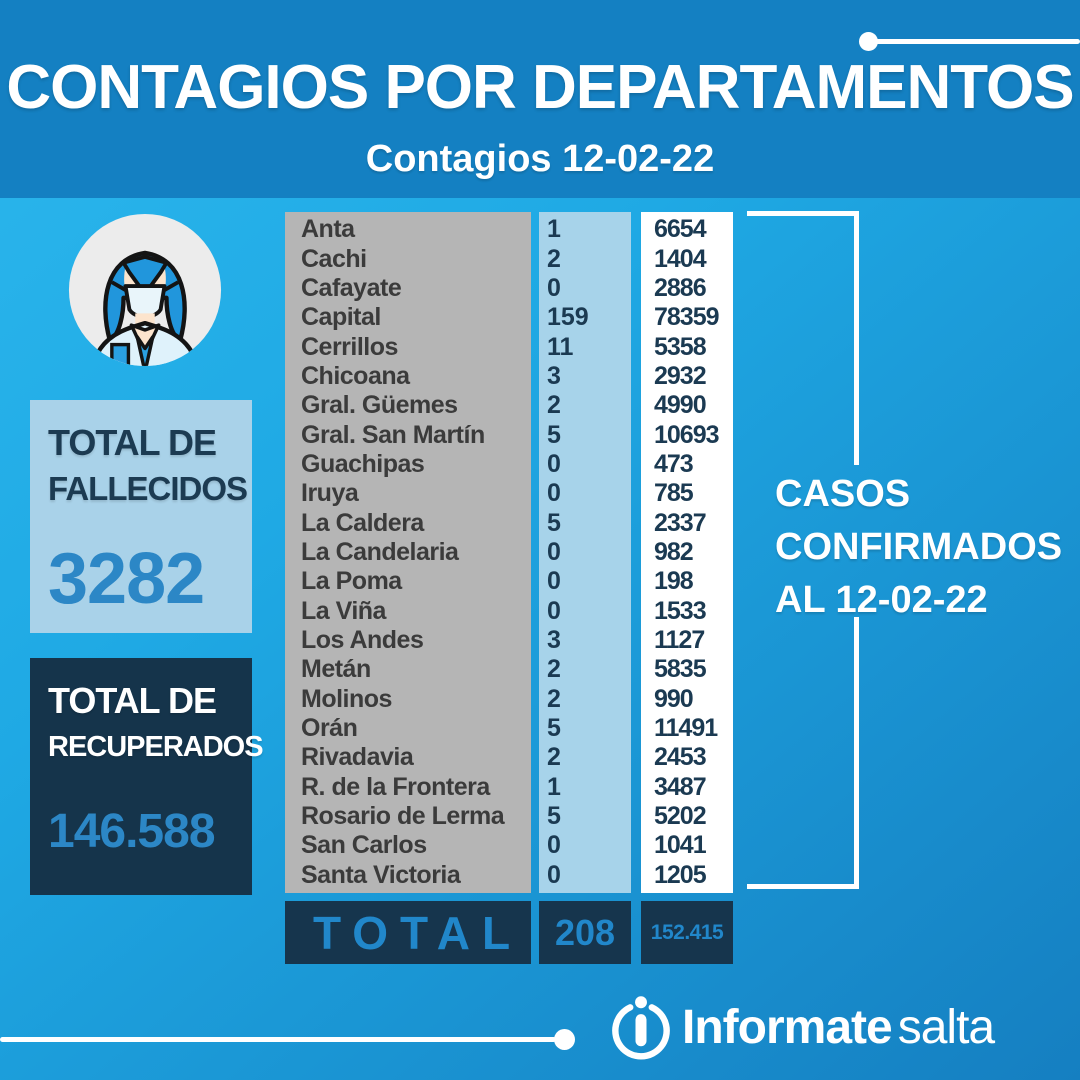 This screenshot has width=1080, height=1080. What do you see at coordinates (381, 874) in the screenshot?
I see `table-row-department: Santa Victoria` at bounding box center [381, 874].